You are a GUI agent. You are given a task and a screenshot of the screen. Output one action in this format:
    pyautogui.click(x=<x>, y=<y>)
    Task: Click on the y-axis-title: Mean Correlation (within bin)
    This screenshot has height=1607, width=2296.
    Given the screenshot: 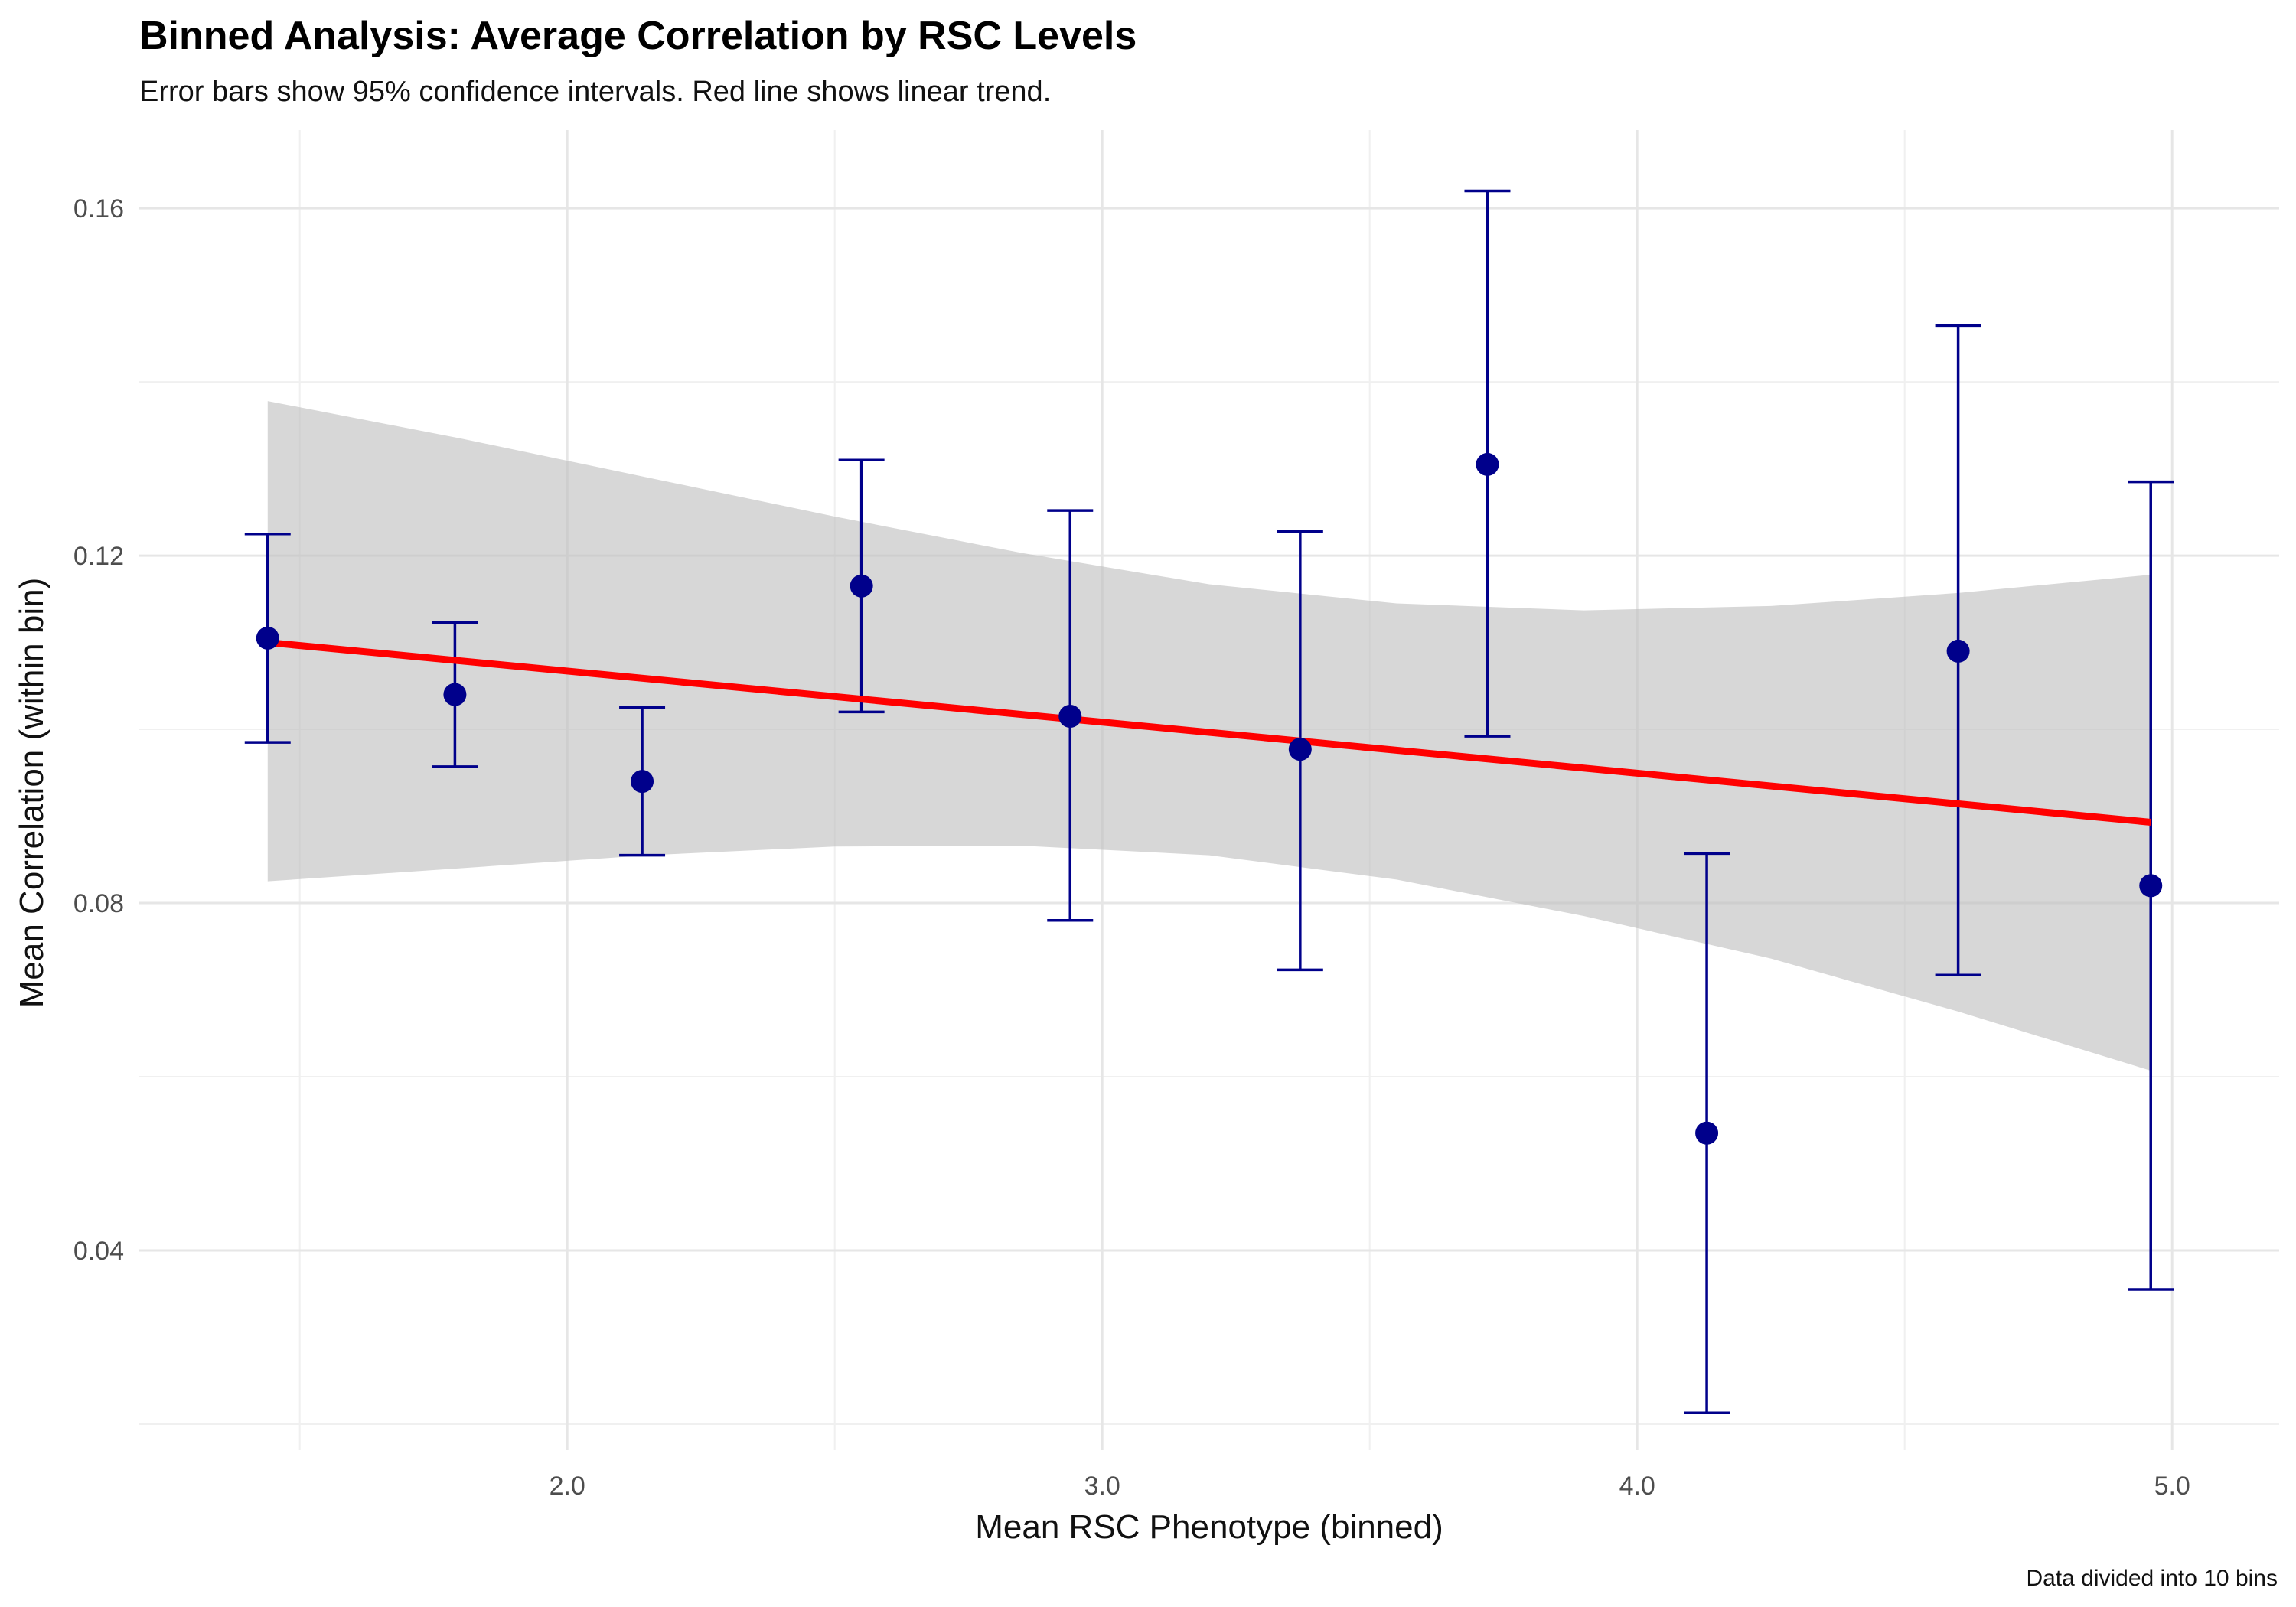 What is the action you would take?
    pyautogui.click(x=32, y=793)
    